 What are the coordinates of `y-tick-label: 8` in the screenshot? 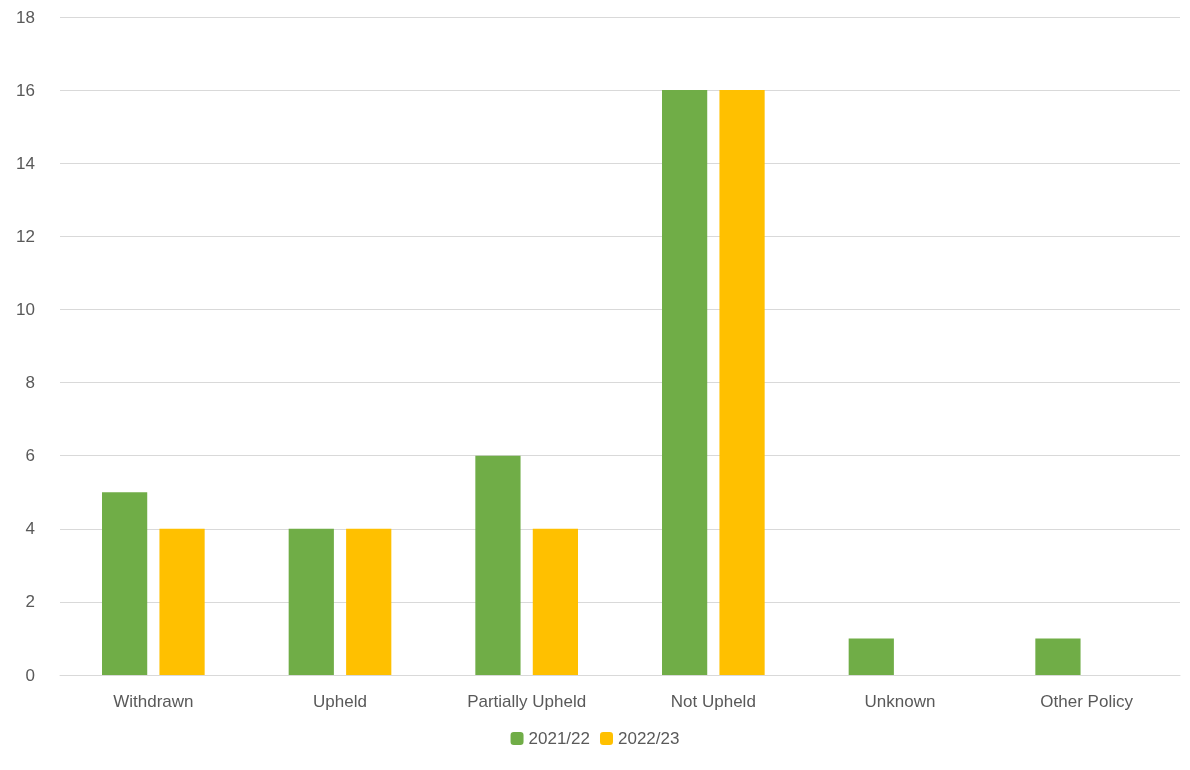 It's located at (30, 383).